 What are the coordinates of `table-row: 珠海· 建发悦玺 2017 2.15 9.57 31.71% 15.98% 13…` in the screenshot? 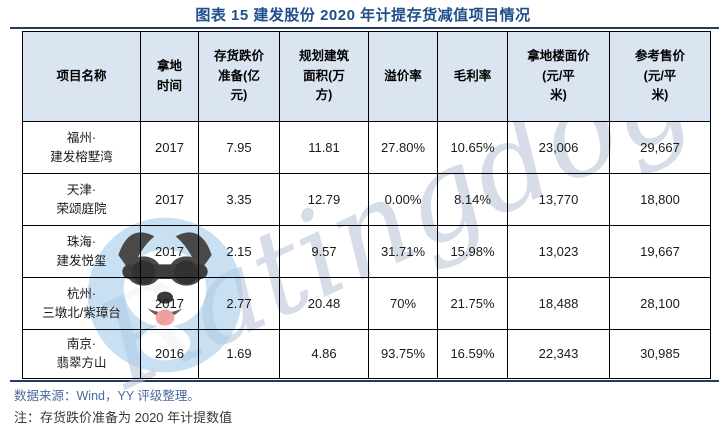 It's located at (366, 251).